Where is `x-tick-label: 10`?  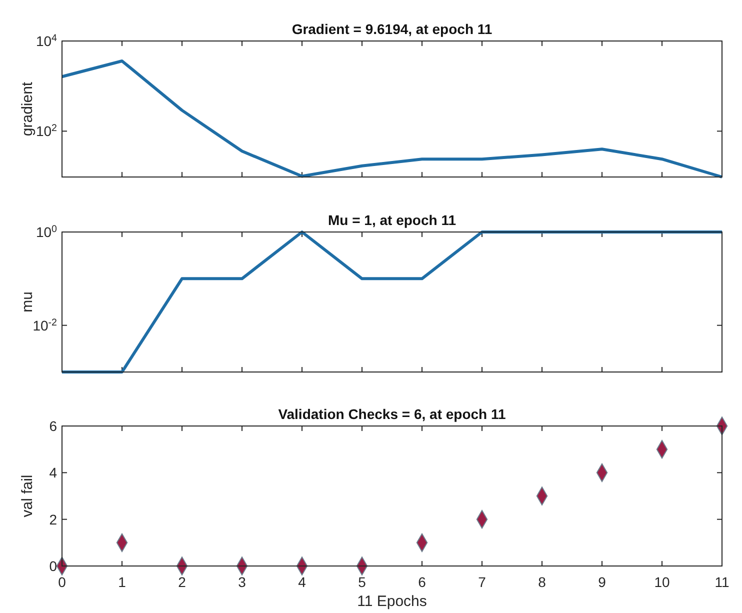 x-tick-label: 10 is located at coordinates (662, 582).